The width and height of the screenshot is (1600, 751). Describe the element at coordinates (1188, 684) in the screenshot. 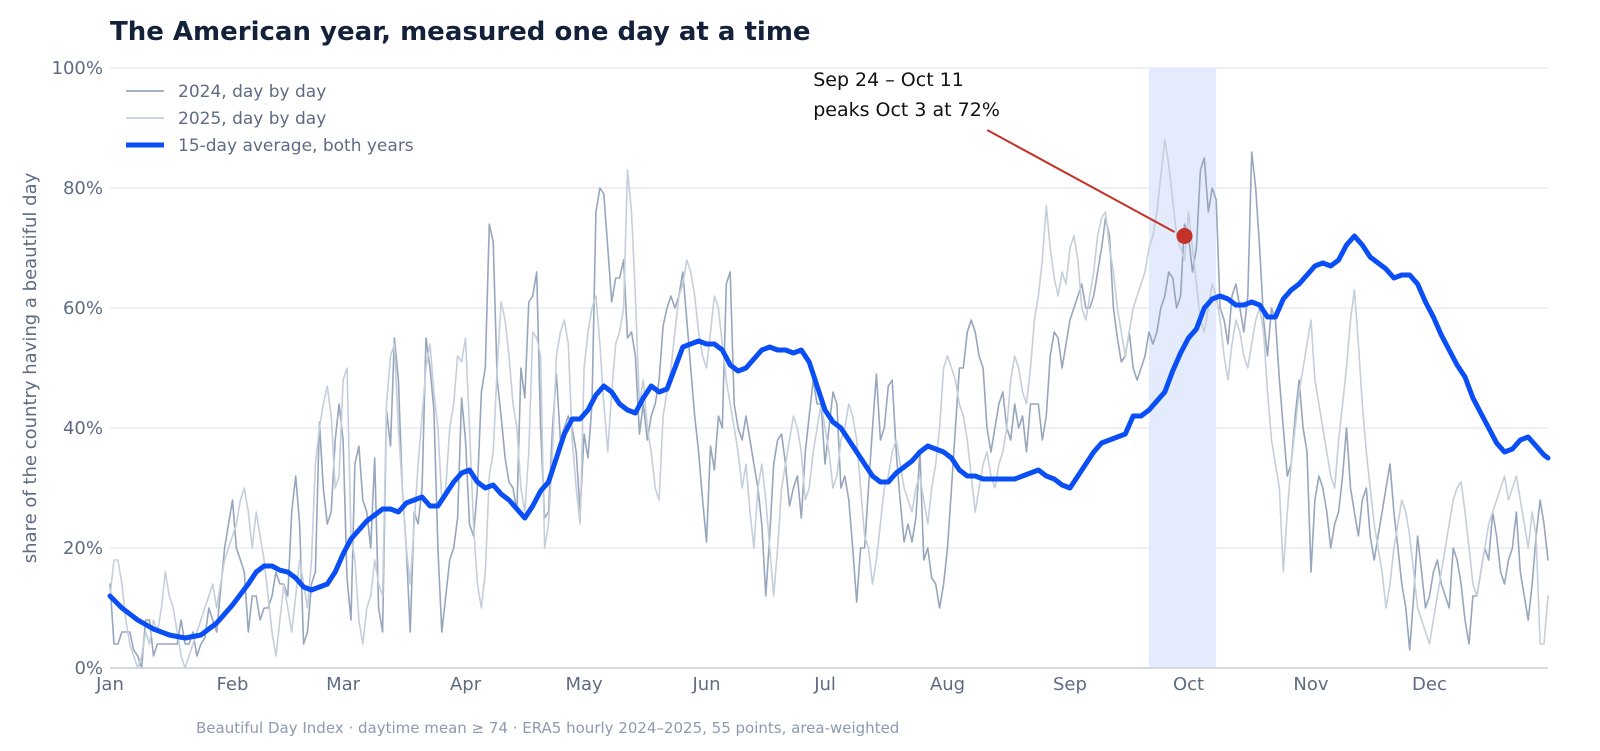

I see `x-tick-label: Oct` at that location.